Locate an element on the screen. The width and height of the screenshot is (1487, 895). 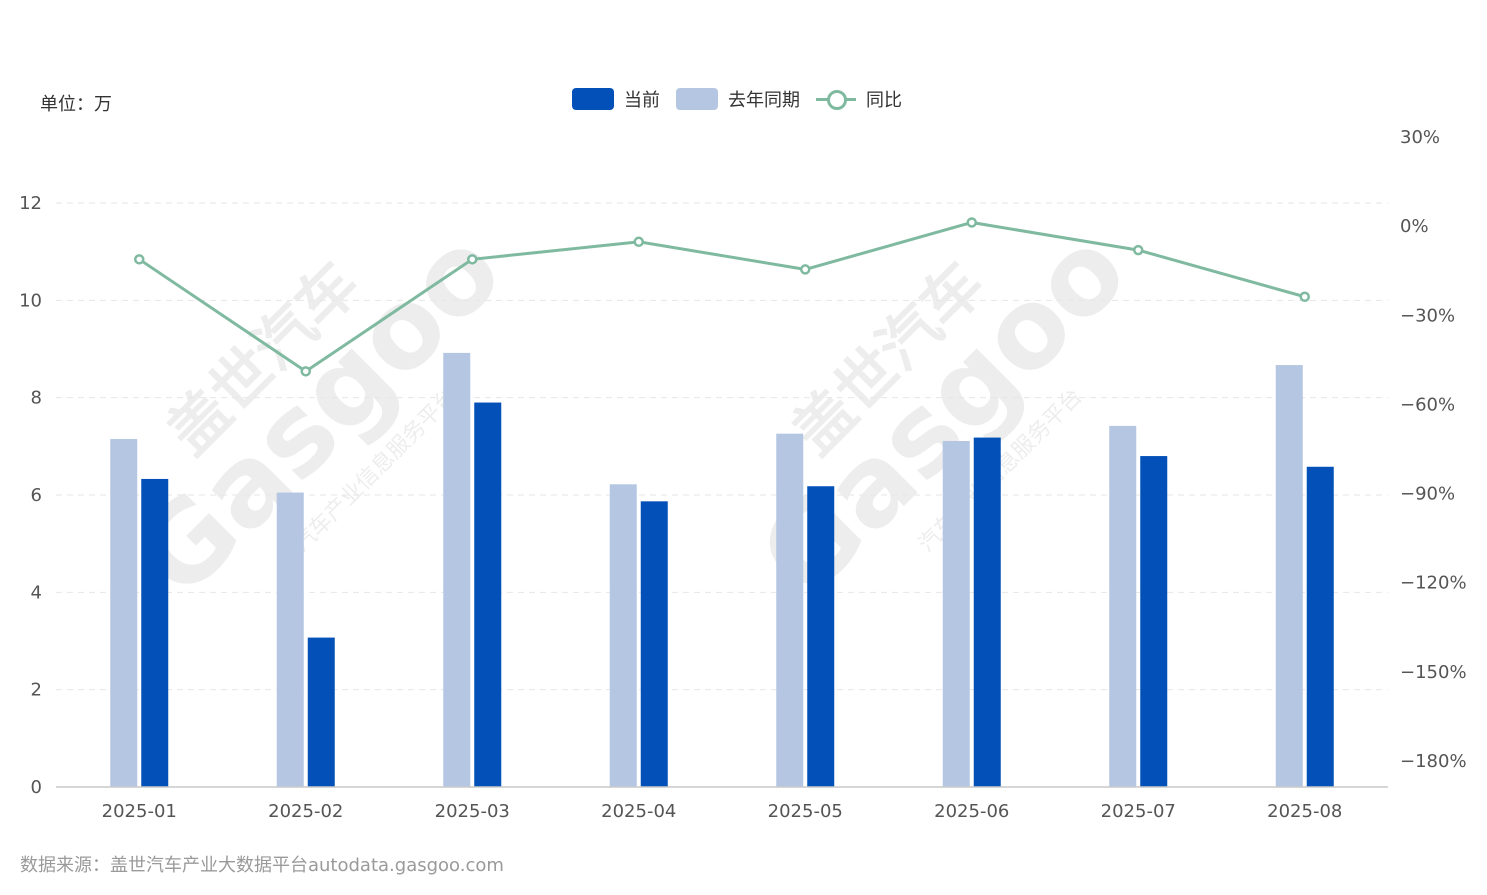
y-left-tick-label: 2 is located at coordinates (36, 690).